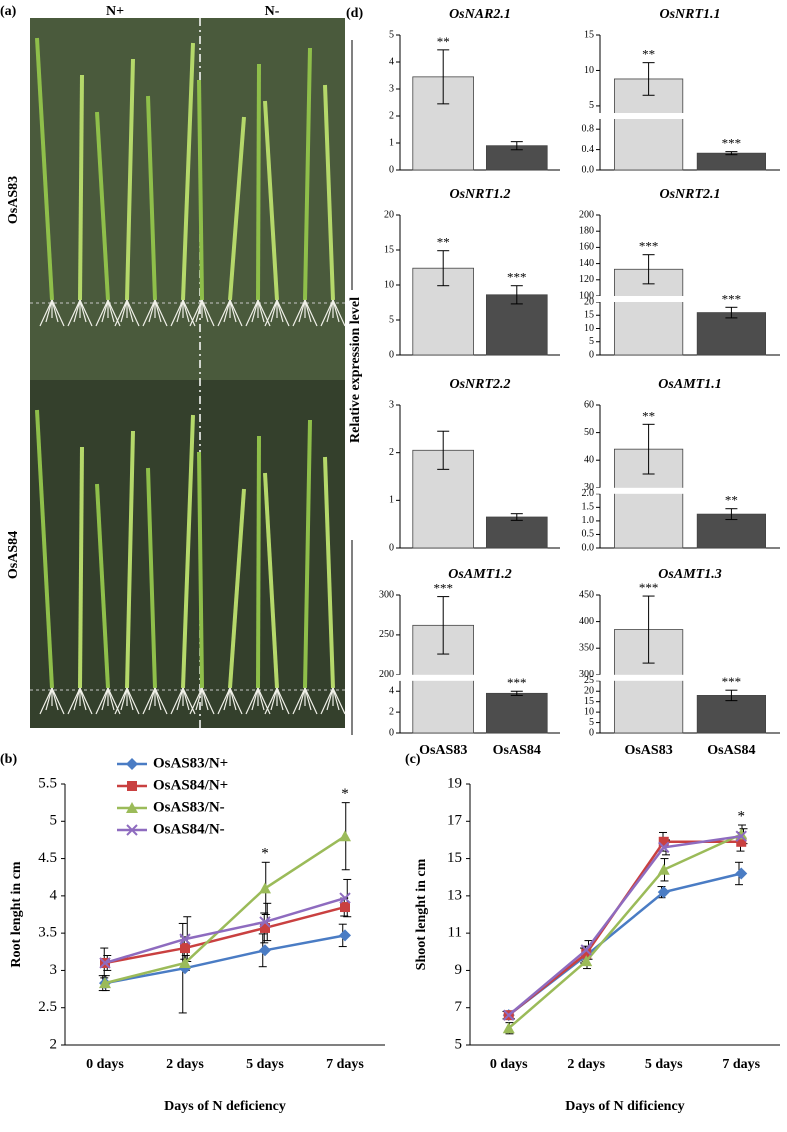 The width and height of the screenshot is (787, 1132). What do you see at coordinates (648, 415) in the screenshot?
I see `significance: **` at bounding box center [648, 415].